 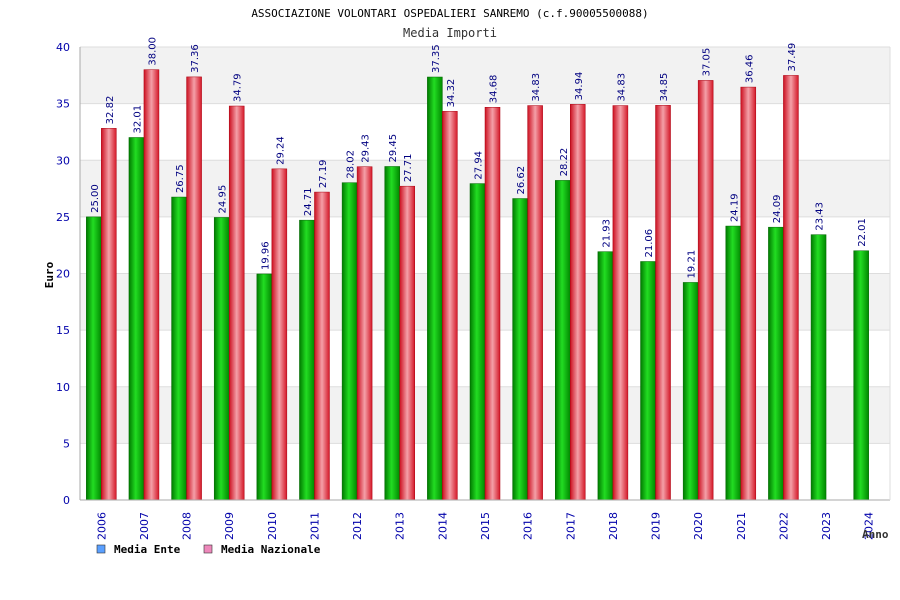 What do you see at coordinates (272, 526) in the screenshot?
I see `x-tick-label: 2010` at bounding box center [272, 526].